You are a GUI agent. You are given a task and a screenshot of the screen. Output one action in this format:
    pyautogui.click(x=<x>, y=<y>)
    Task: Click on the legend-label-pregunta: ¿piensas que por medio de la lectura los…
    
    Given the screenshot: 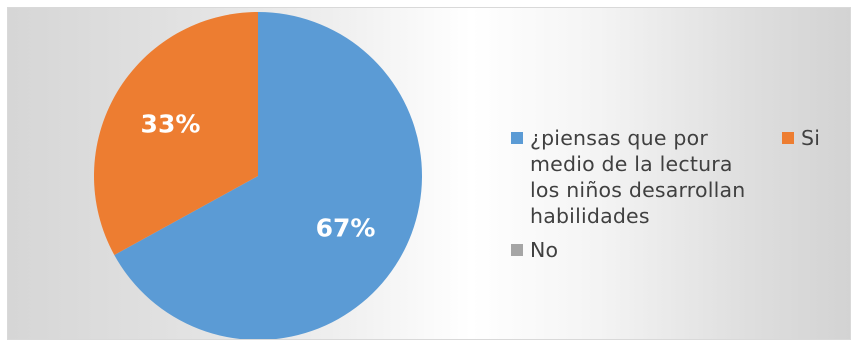 What is the action you would take?
    pyautogui.click(x=637, y=177)
    